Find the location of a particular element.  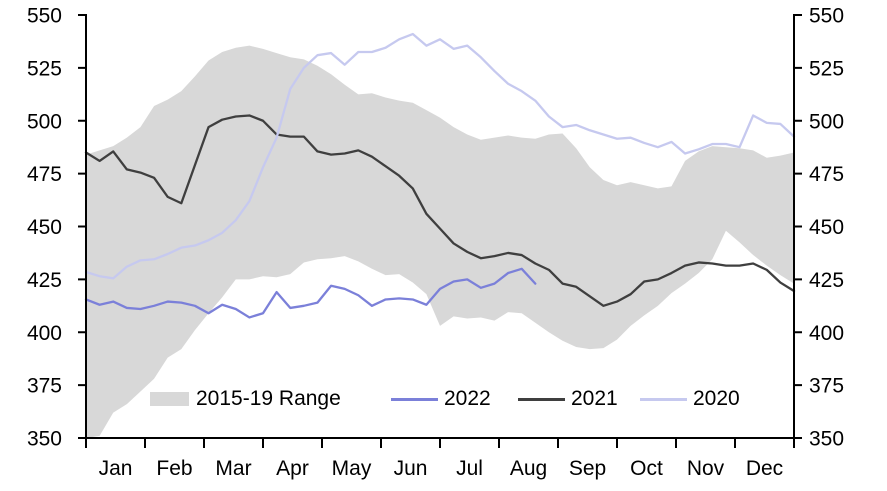

x-tick-label: Aug is located at coordinates (528, 468).